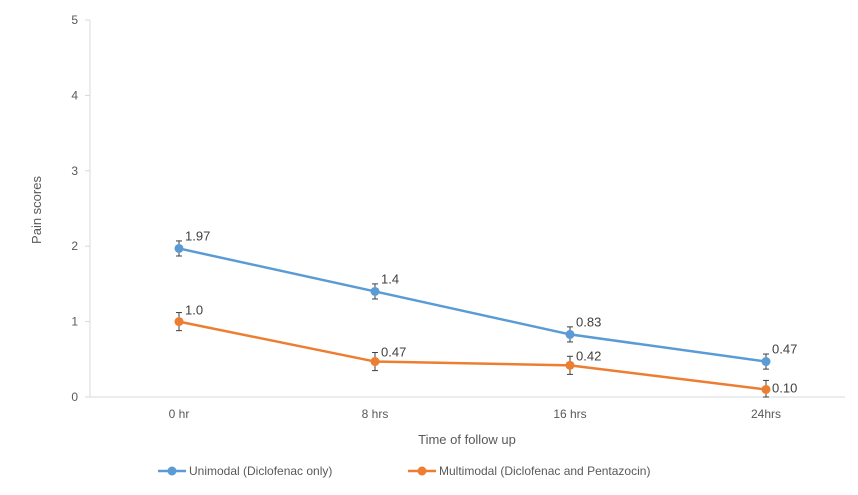 This screenshot has height=495, width=858. What do you see at coordinates (375, 414) in the screenshot?
I see `x-tick-label: 8 hrs` at bounding box center [375, 414].